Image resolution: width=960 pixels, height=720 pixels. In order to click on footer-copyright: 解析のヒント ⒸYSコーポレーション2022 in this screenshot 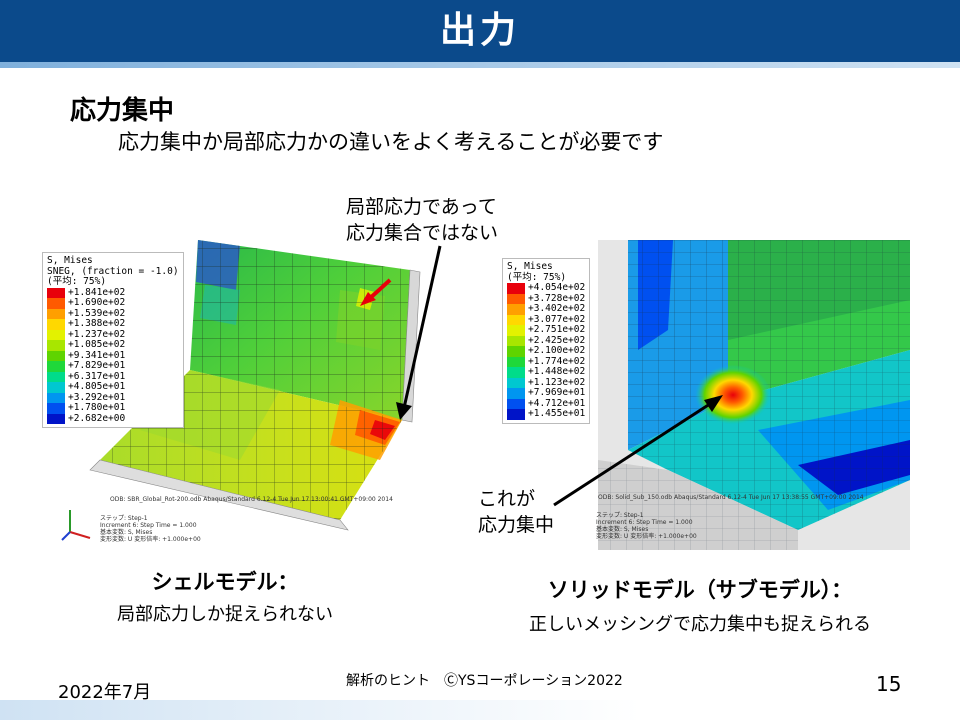, I will do `click(484, 681)`.